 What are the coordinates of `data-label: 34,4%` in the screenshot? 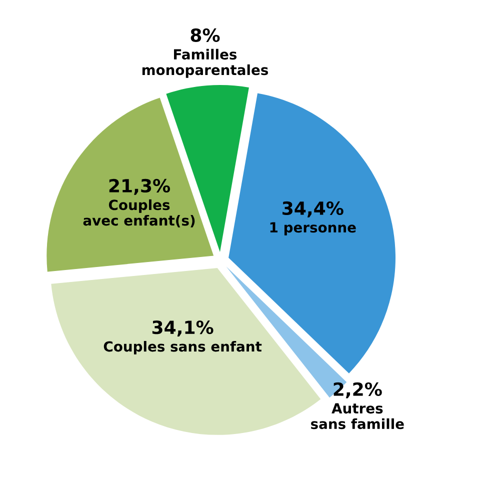 It's located at (313, 209).